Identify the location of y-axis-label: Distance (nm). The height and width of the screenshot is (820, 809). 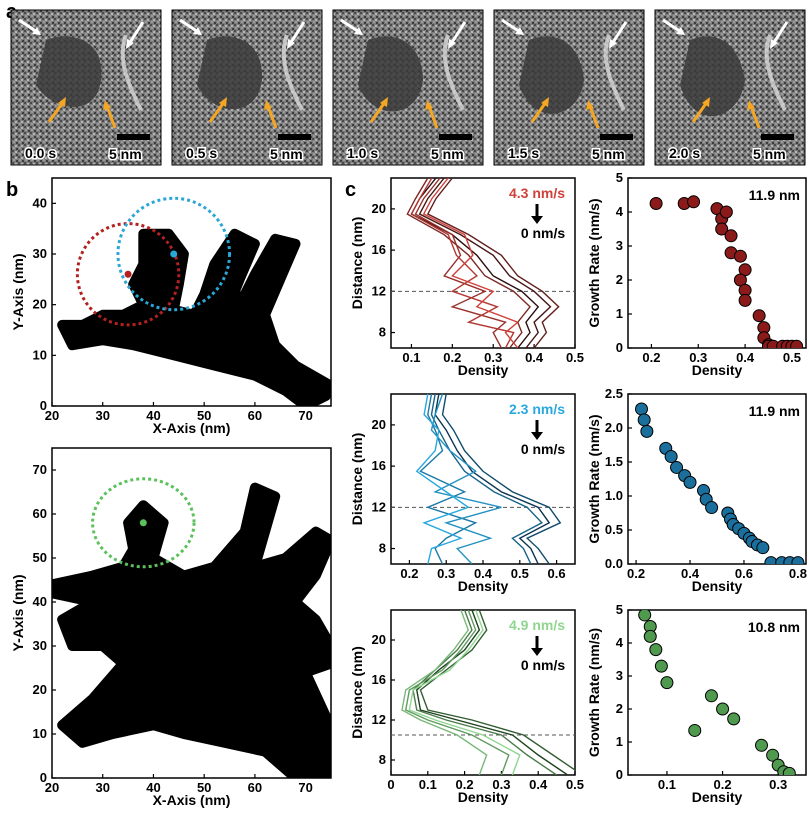
(357, 479).